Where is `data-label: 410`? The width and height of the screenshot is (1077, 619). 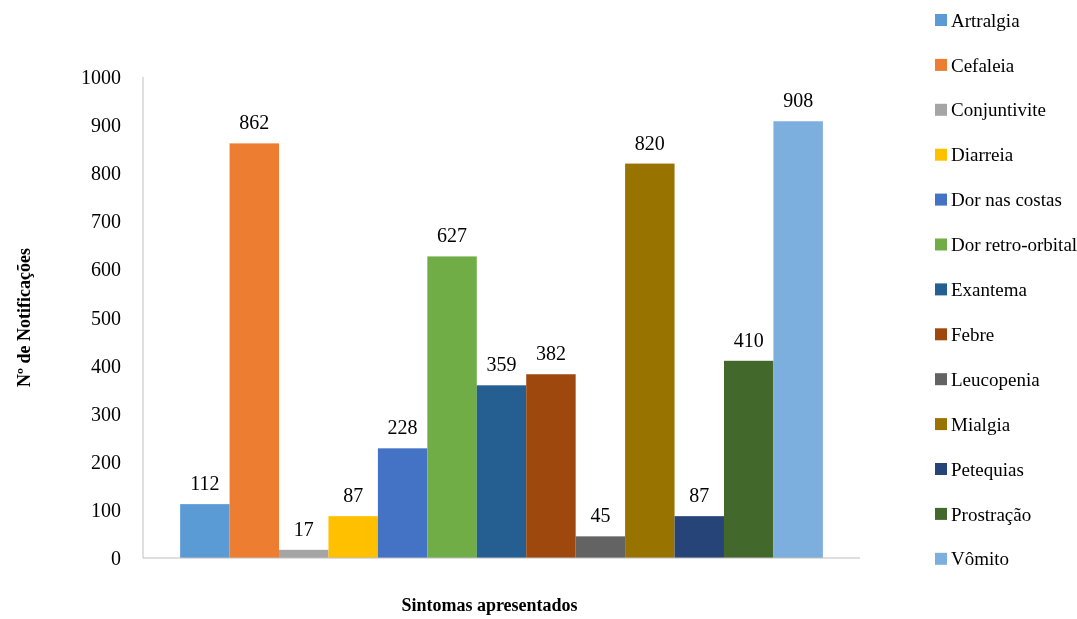 data-label: 410 is located at coordinates (748, 339).